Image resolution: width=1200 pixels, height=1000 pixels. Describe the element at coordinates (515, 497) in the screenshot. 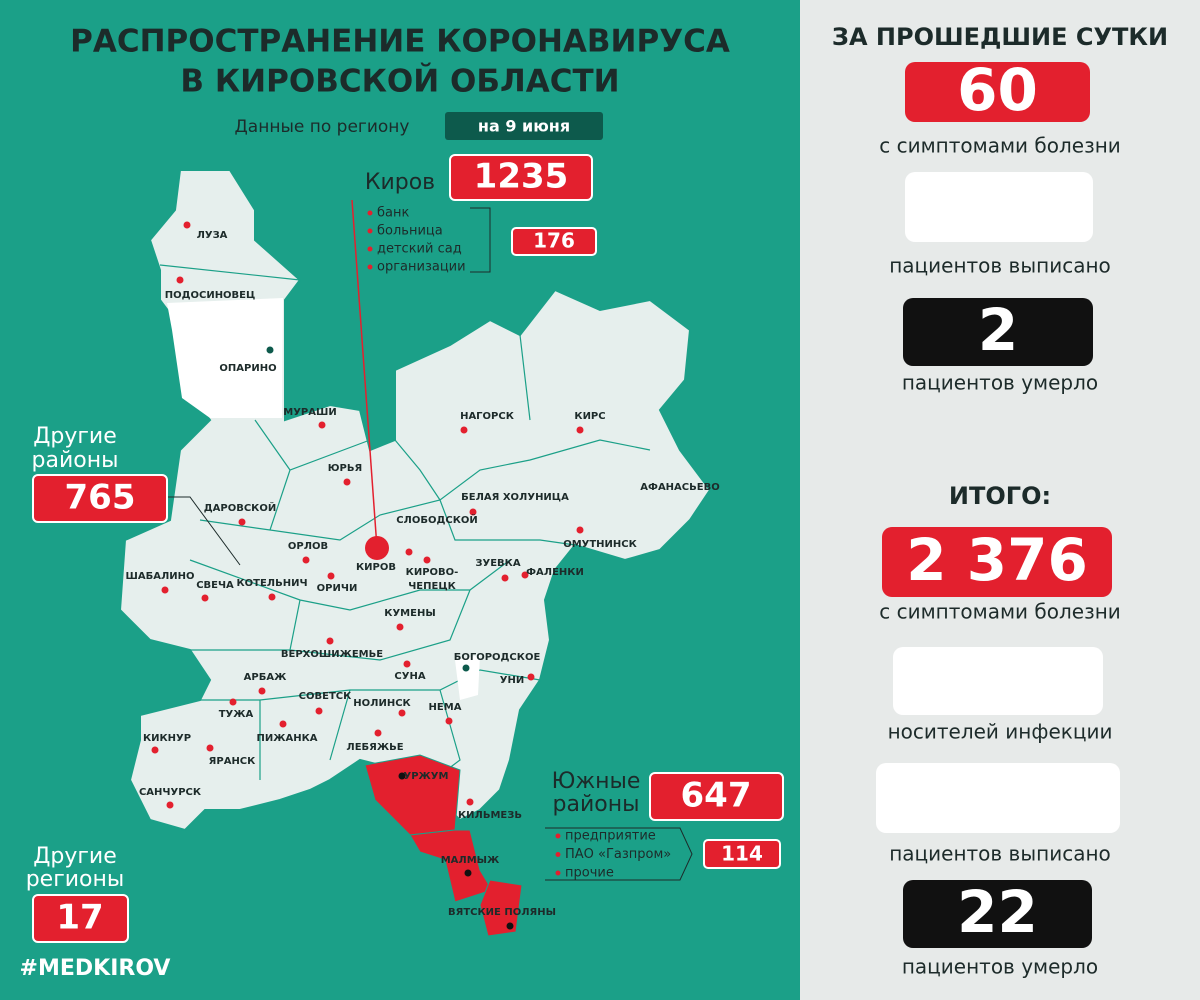

I see `district-label: БЕЛАЯ ХОЛУНИЦА` at that location.